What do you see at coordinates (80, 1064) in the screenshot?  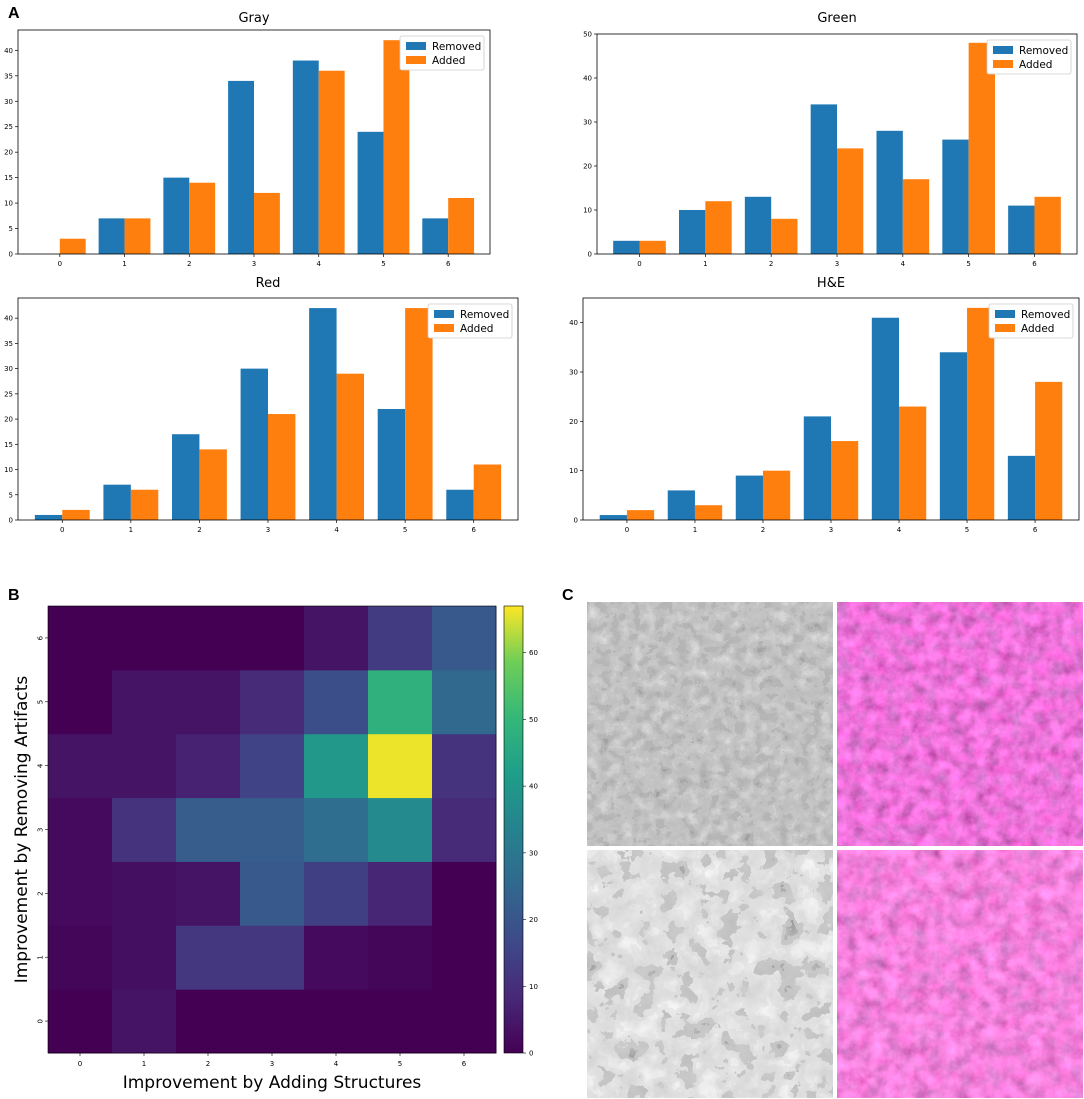 I see `heatmap-x-tick-label: 0` at bounding box center [80, 1064].